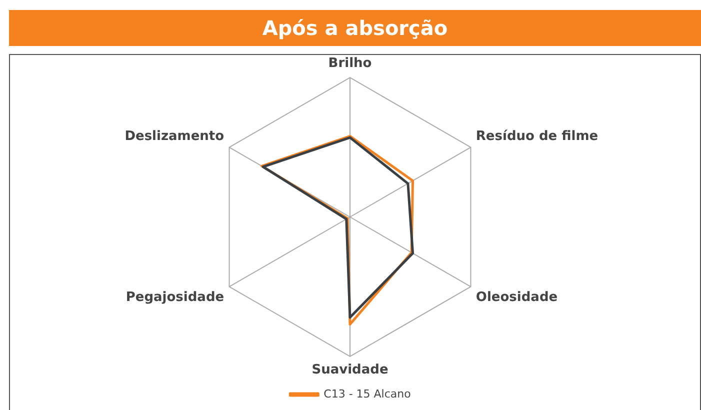 The width and height of the screenshot is (701, 410). I want to click on spoke-label: Brilho, so click(350, 64).